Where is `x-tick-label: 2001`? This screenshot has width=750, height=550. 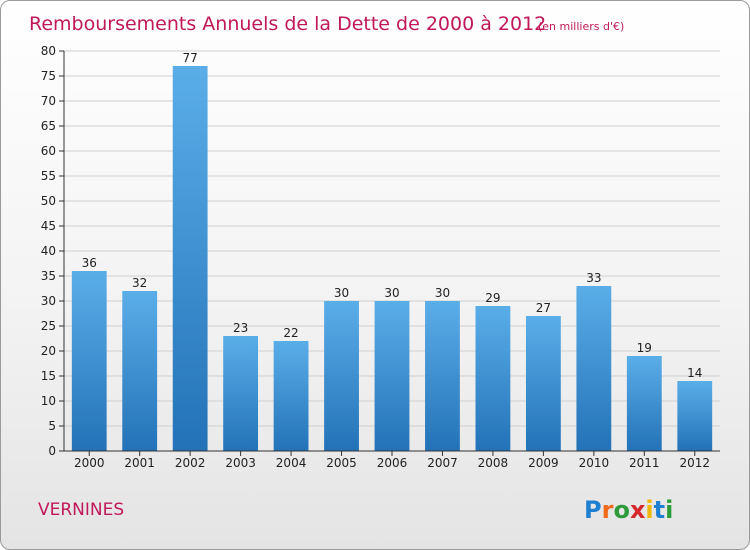 x-tick-label: 2001 is located at coordinates (139, 463).